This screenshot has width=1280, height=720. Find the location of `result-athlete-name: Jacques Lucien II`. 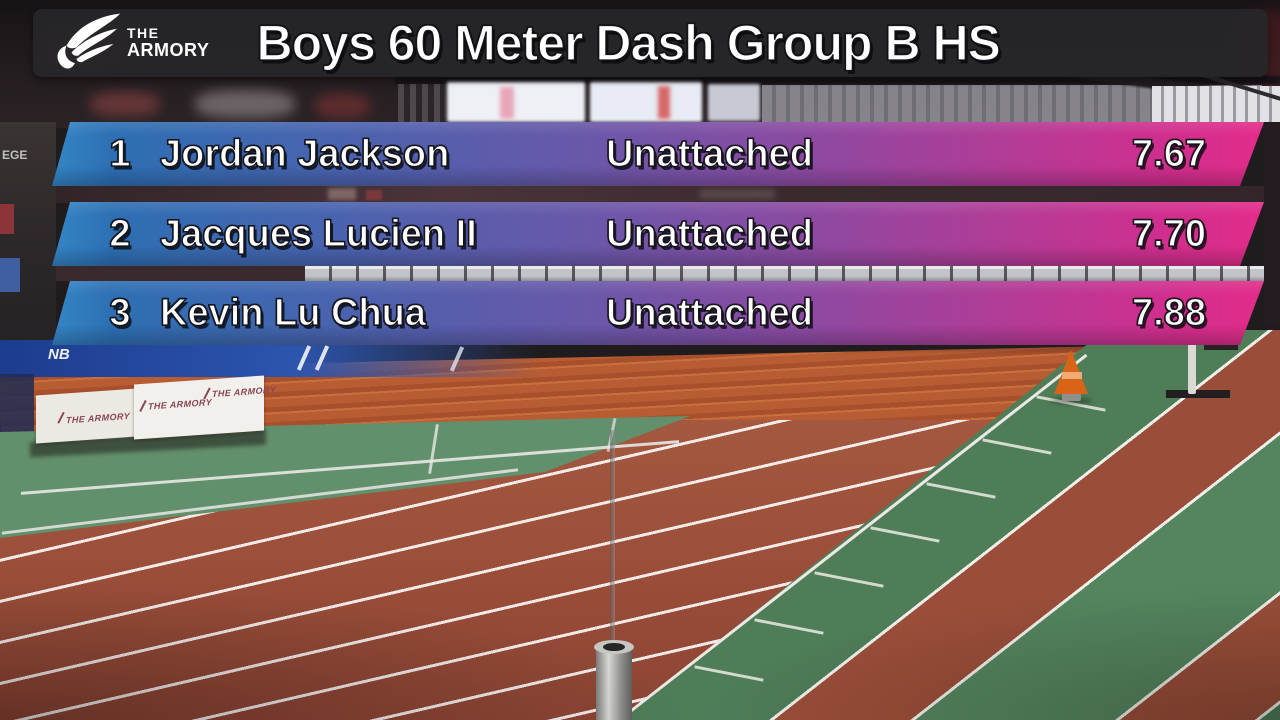

result-athlete-name: Jacques Lucien II is located at coordinates (318, 233).